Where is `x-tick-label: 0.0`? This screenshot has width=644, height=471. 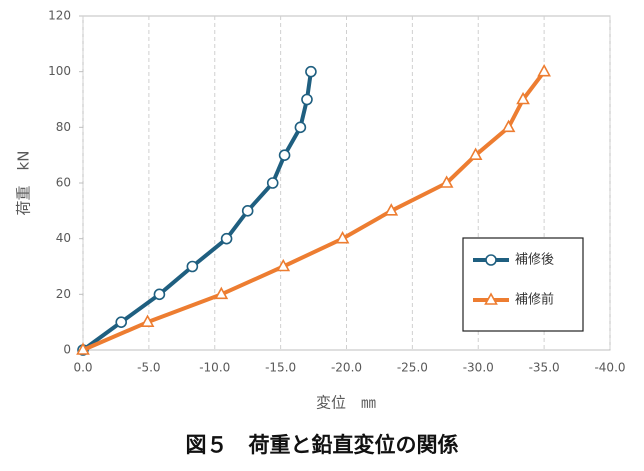 x-tick-label: 0.0 is located at coordinates (82, 368).